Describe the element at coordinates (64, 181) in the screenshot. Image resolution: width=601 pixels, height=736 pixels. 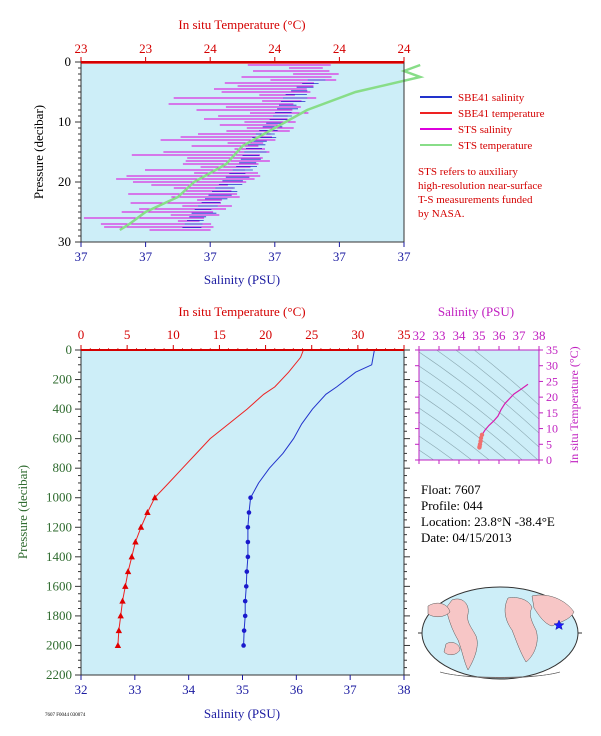
I see `top-pressure-tick-label: 20` at that location.